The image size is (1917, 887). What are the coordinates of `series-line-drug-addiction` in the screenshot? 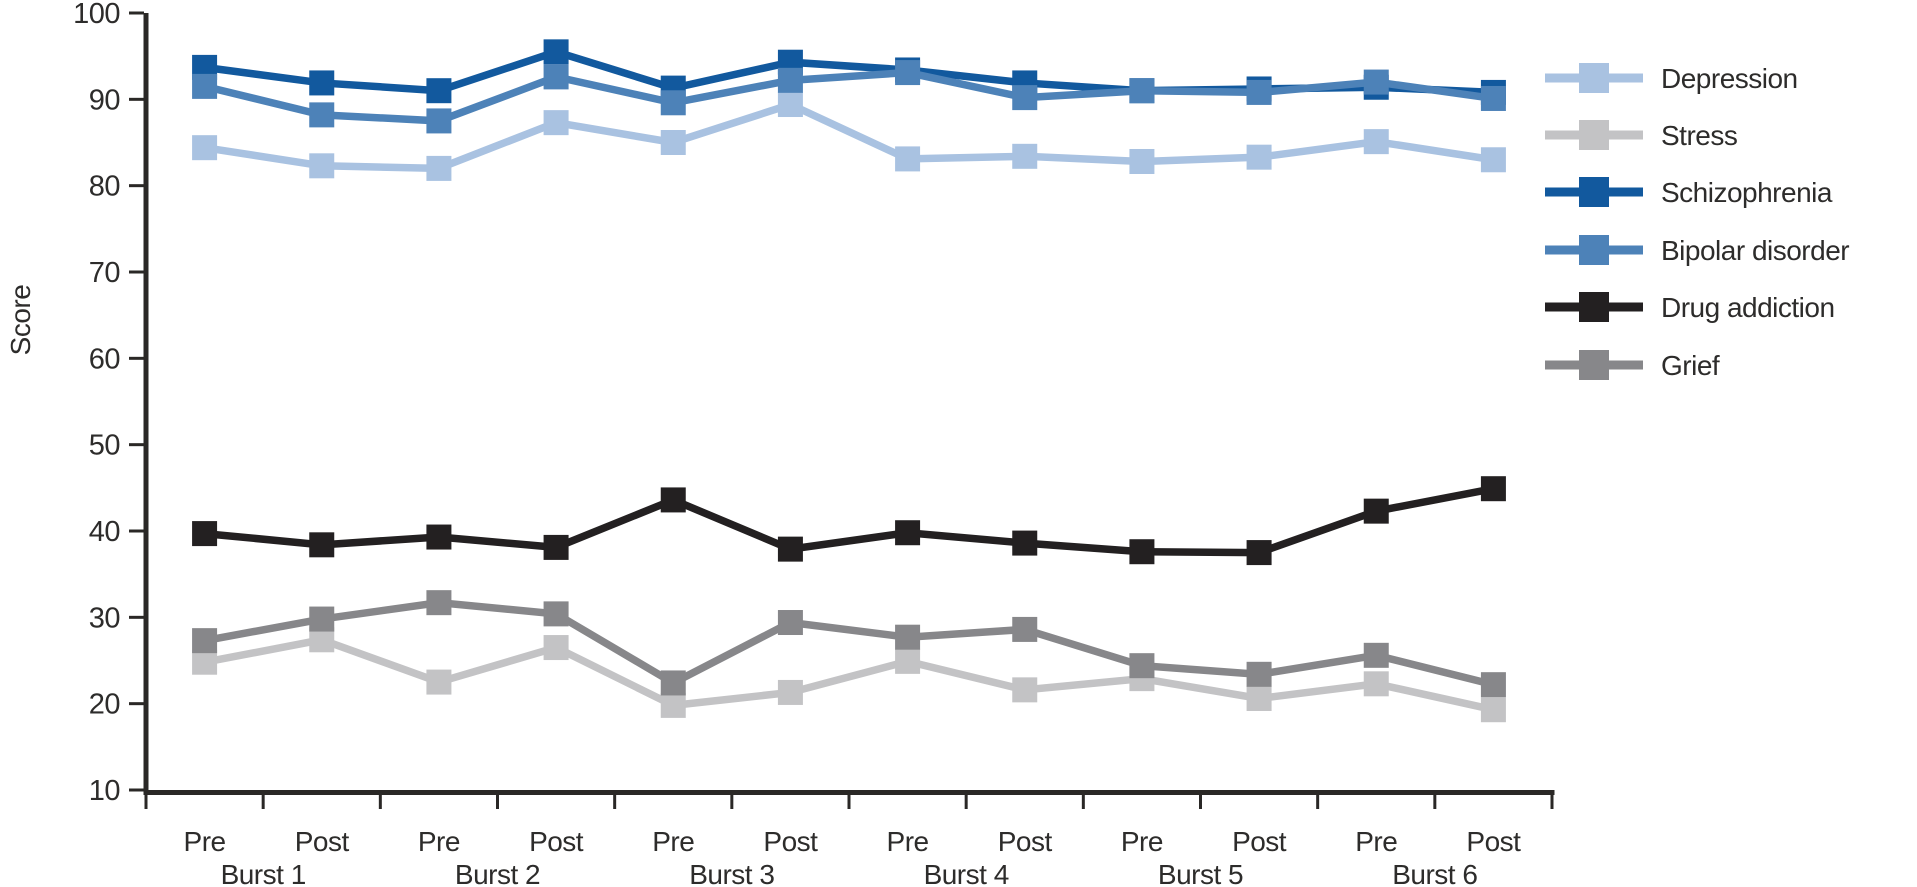 It's located at (849, 521).